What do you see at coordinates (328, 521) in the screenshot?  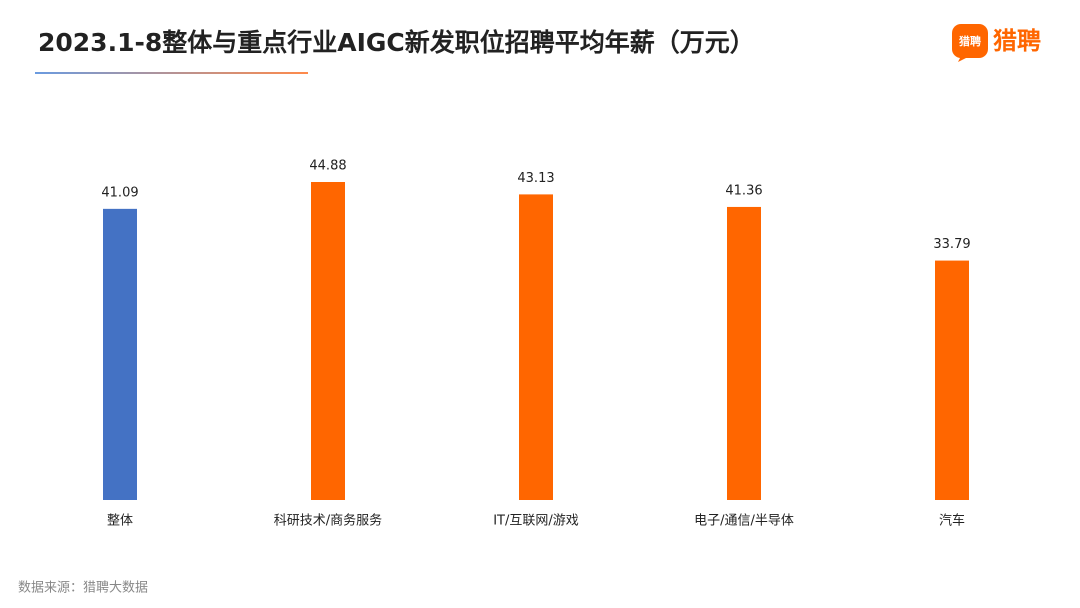 I see `x-tick-label: 科研技术/商务服务` at bounding box center [328, 521].